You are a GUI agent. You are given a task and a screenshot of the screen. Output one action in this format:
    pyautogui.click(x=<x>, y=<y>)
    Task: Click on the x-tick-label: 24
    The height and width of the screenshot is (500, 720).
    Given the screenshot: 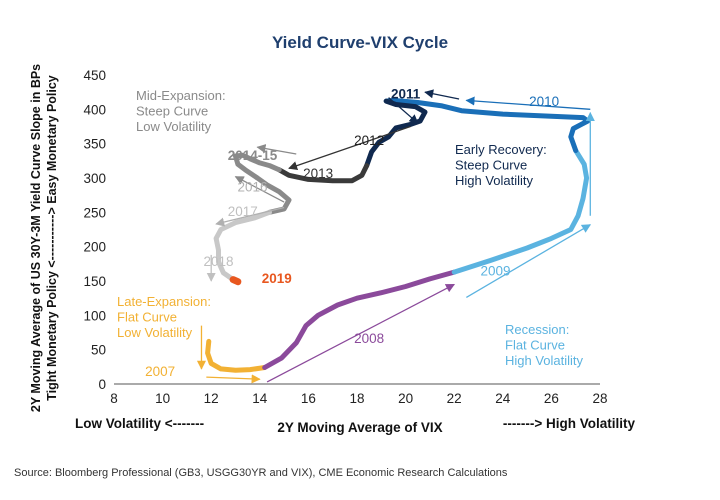 What is the action you would take?
    pyautogui.click(x=503, y=398)
    